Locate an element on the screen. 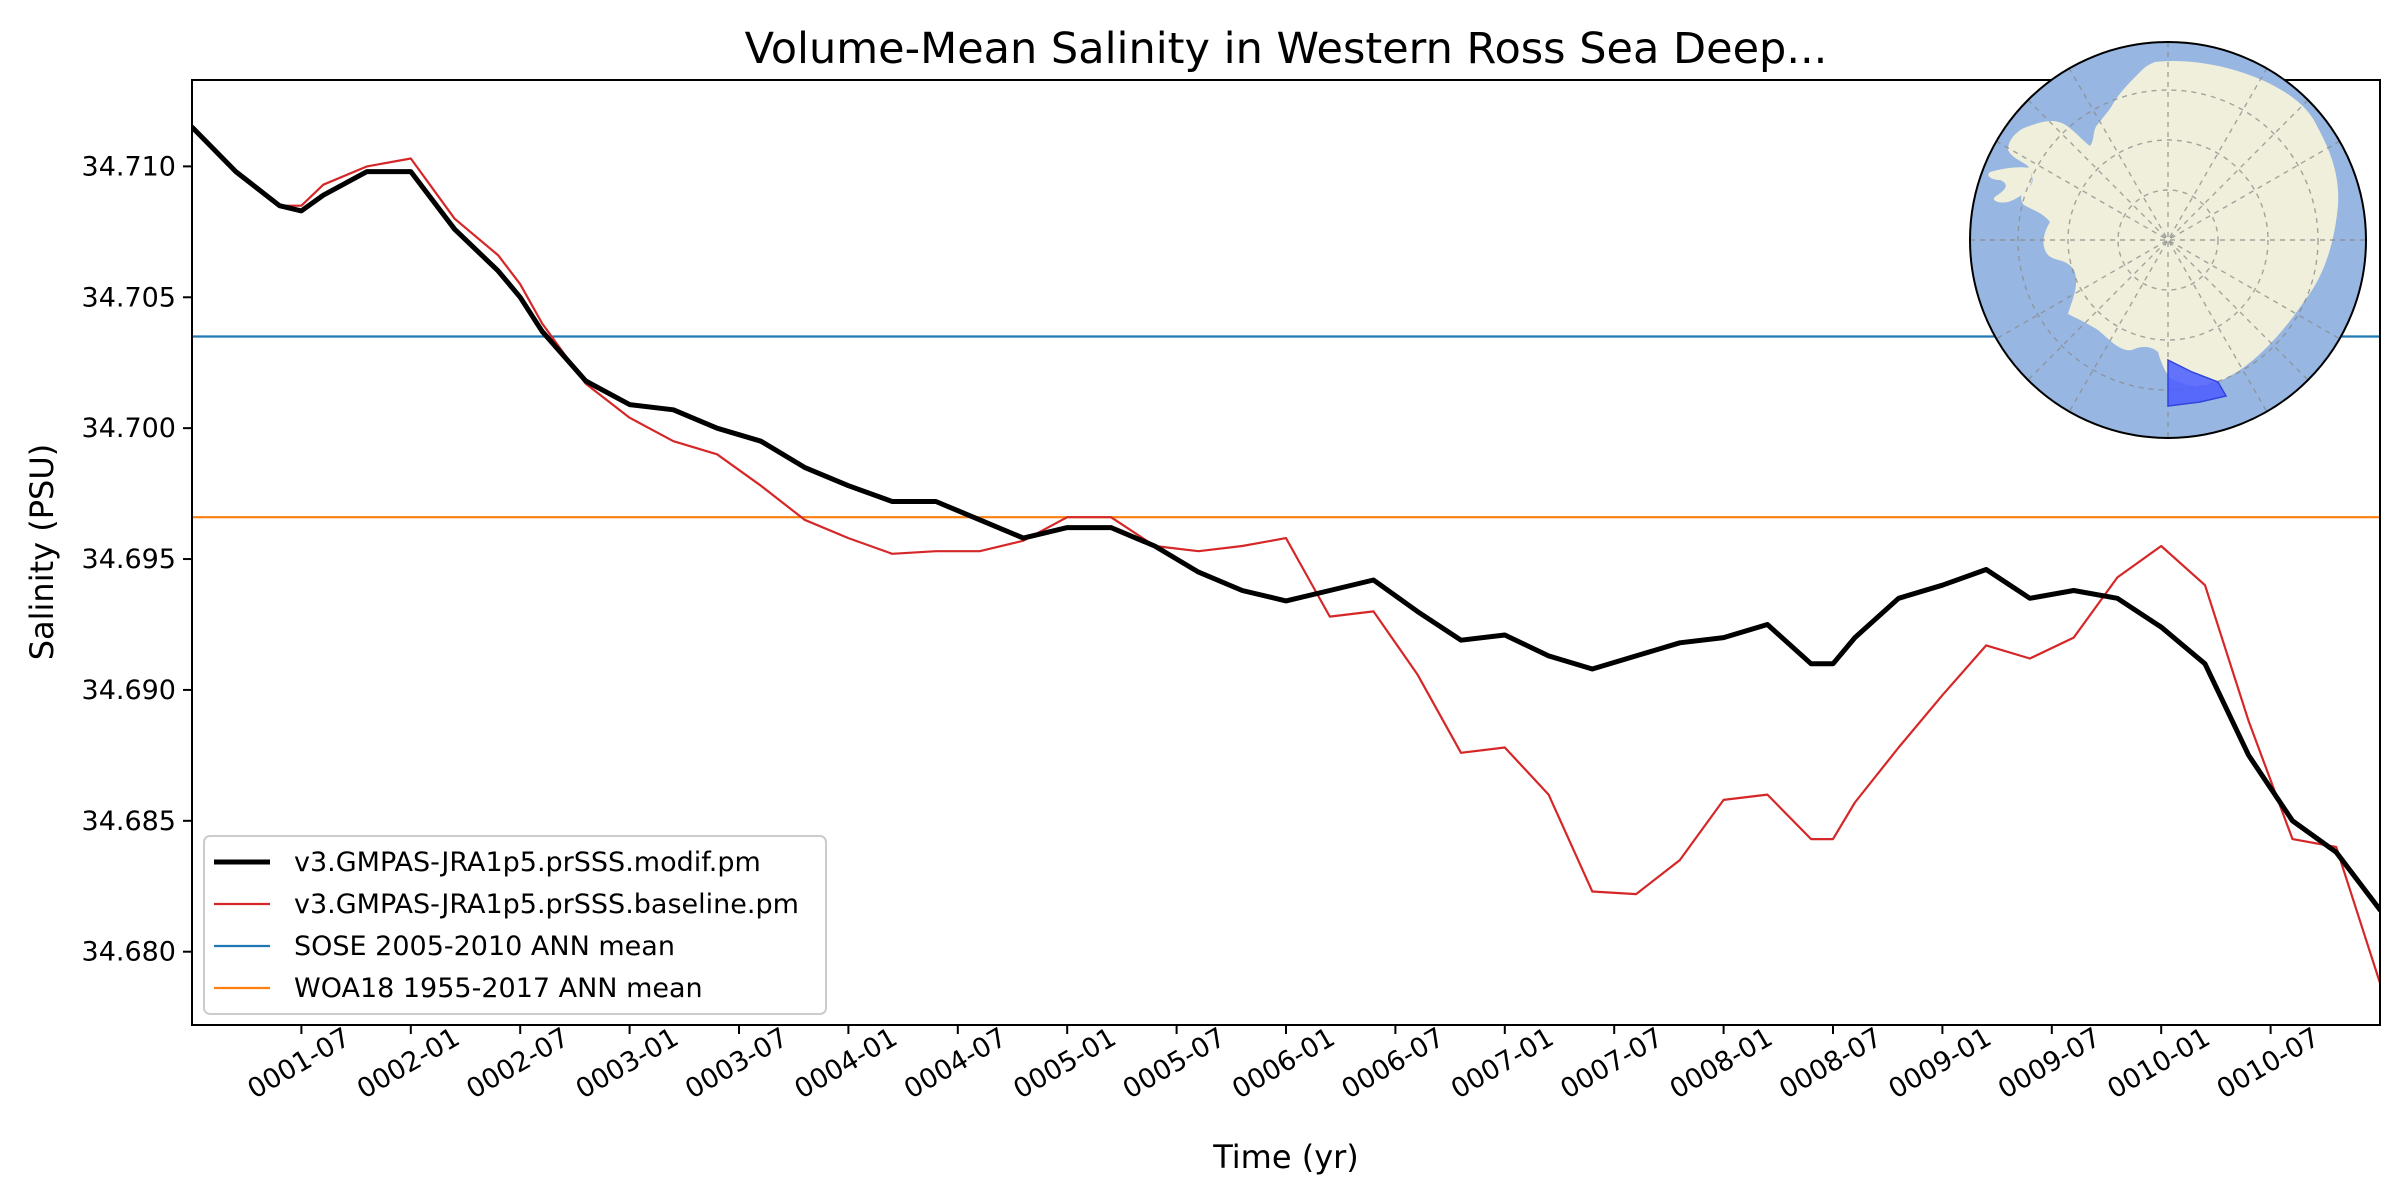  y-tick-label: 34.700 is located at coordinates (129, 428).